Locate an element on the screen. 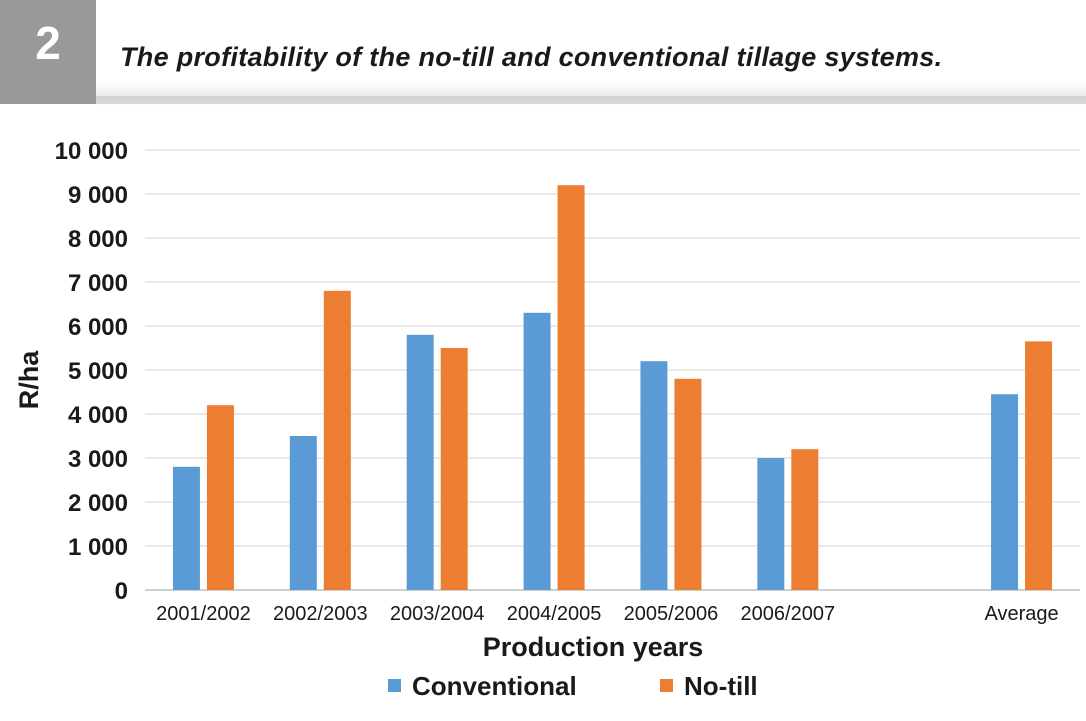 This screenshot has width=1086, height=721. y-tick-label: 1 000 is located at coordinates (98, 547).